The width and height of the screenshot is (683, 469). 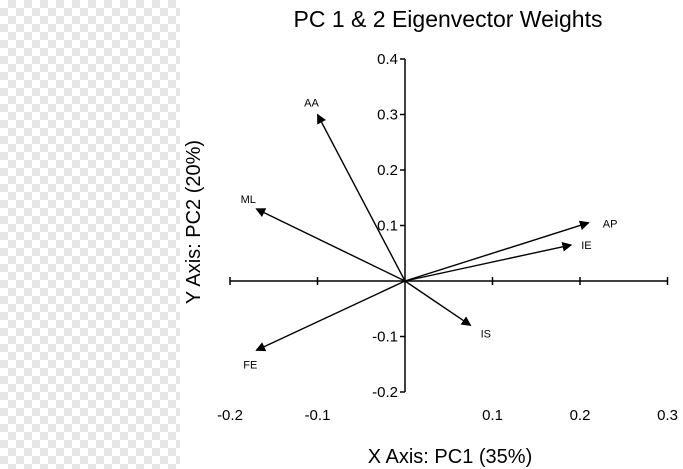 I want to click on y-tick-label: 0.4, so click(x=387, y=59).